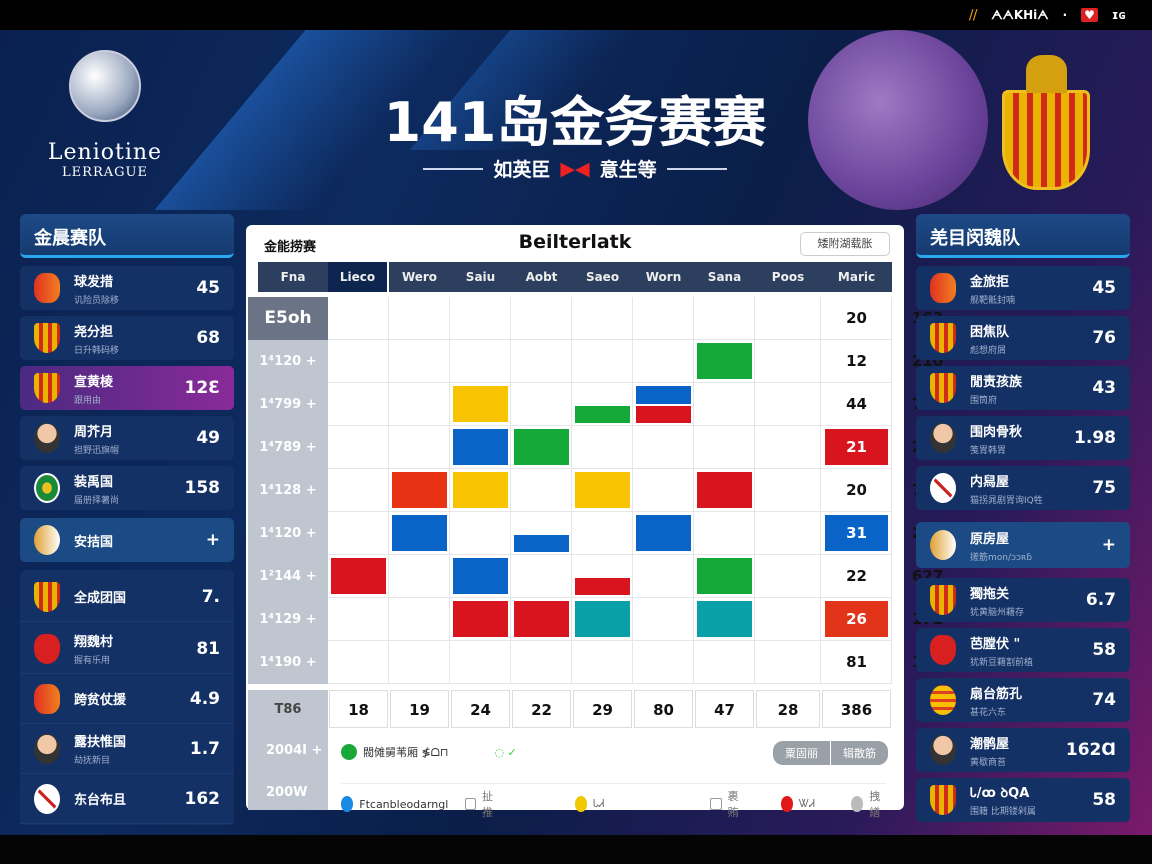  What do you see at coordinates (856, 576) in the screenshot?
I see `points-value: 22` at bounding box center [856, 576].